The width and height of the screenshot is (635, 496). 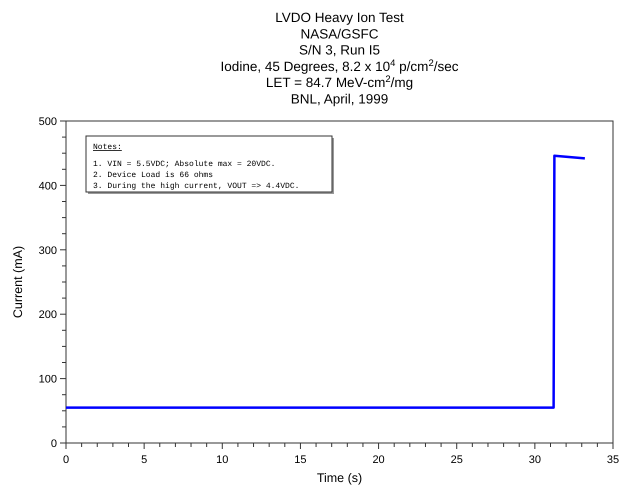 What do you see at coordinates (47, 315) in the screenshot?
I see `y-tick-label: 200` at bounding box center [47, 315].